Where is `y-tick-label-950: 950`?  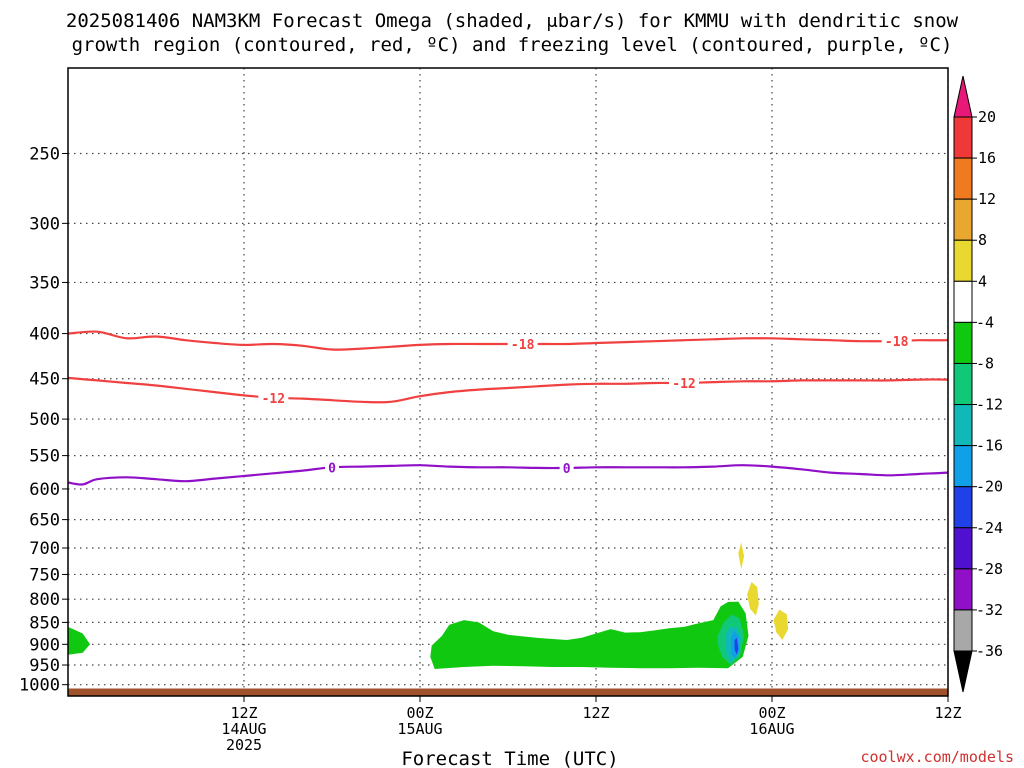 y-tick-label-950: 950 is located at coordinates (44, 666).